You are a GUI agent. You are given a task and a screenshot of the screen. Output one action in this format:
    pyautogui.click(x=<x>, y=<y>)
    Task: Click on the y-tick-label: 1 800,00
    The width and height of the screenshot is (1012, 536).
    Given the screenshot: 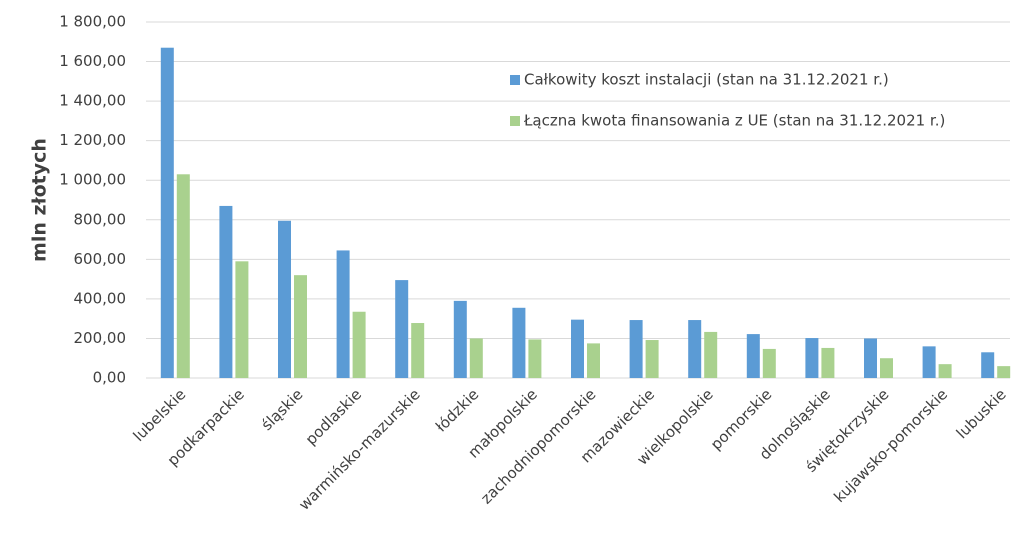 What is the action you would take?
    pyautogui.click(x=92, y=22)
    